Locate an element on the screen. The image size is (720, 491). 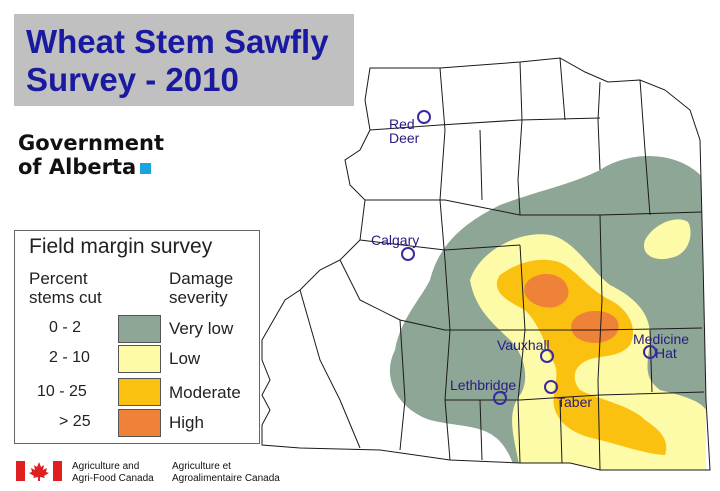
legend-range-moderate: 10 - 25 is located at coordinates (62, 391).